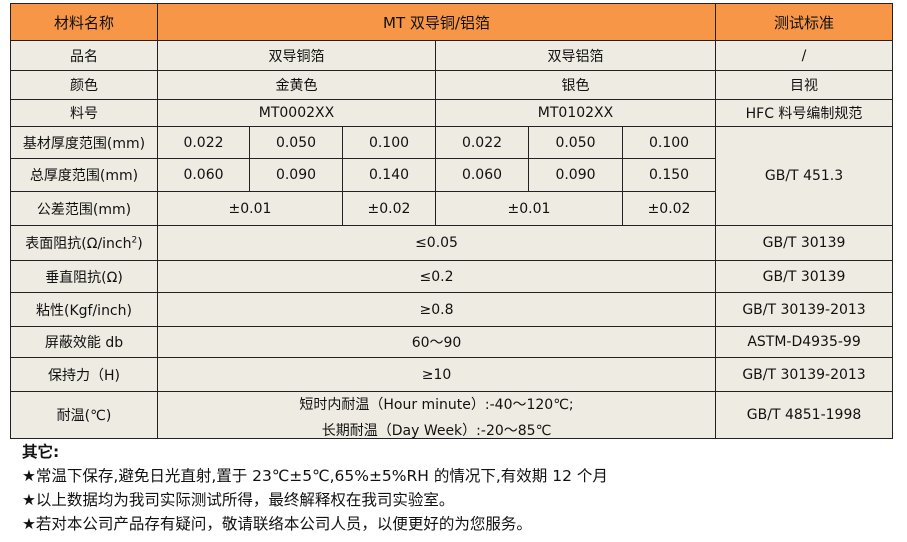 The image size is (907, 542). I want to click on std-cell: HFC 料号编制规范, so click(804, 113).